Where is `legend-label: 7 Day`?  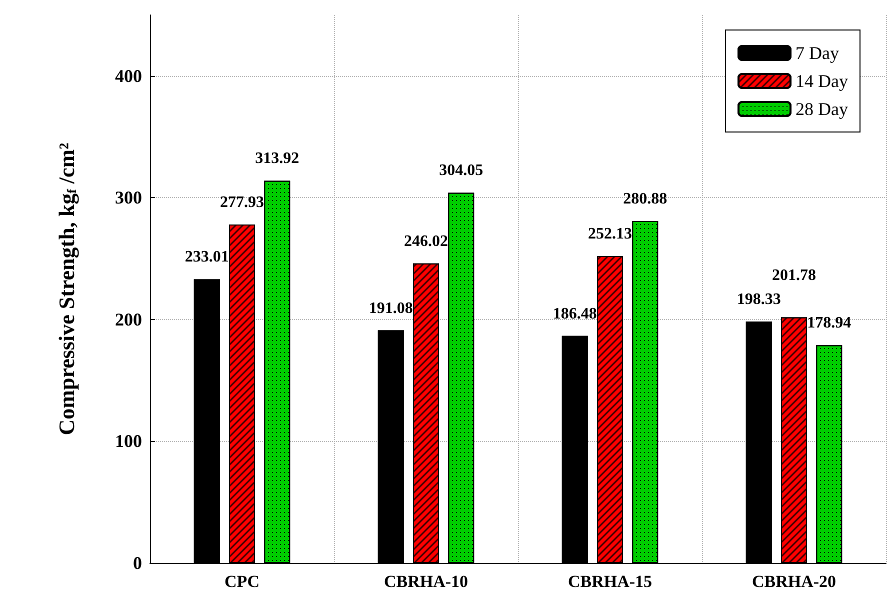
legend-label: 7 Day is located at coordinates (818, 53).